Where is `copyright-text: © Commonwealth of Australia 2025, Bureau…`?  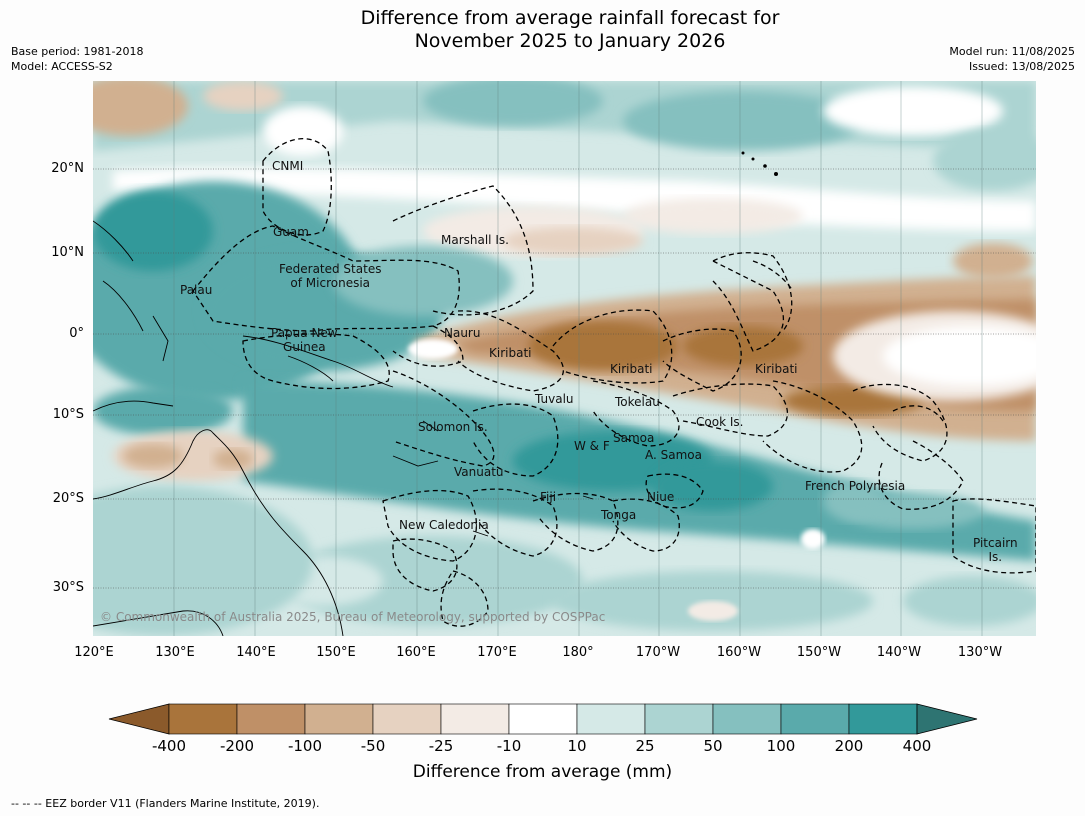
copyright-text: © Commonwealth of Australia 2025, Bureau… is located at coordinates (353, 617).